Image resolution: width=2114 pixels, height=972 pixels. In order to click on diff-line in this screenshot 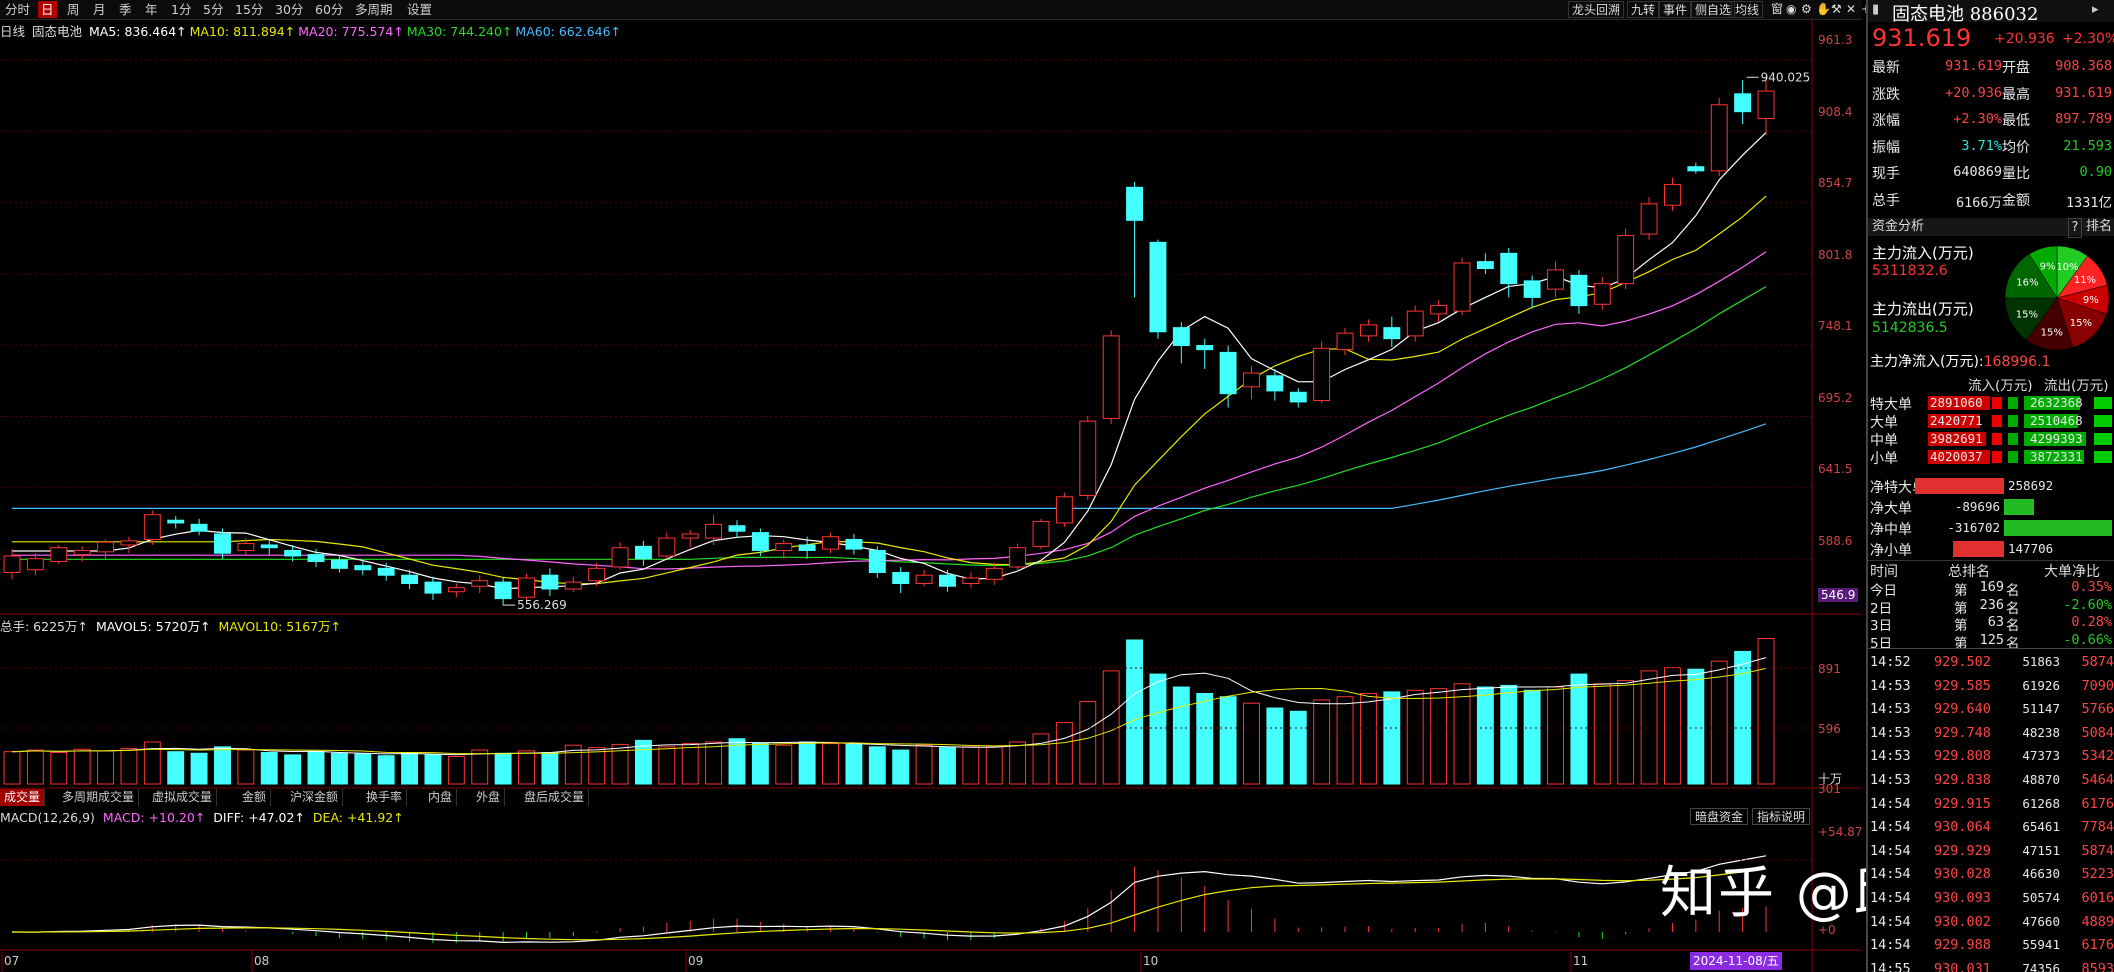, I will do `click(889, 899)`.